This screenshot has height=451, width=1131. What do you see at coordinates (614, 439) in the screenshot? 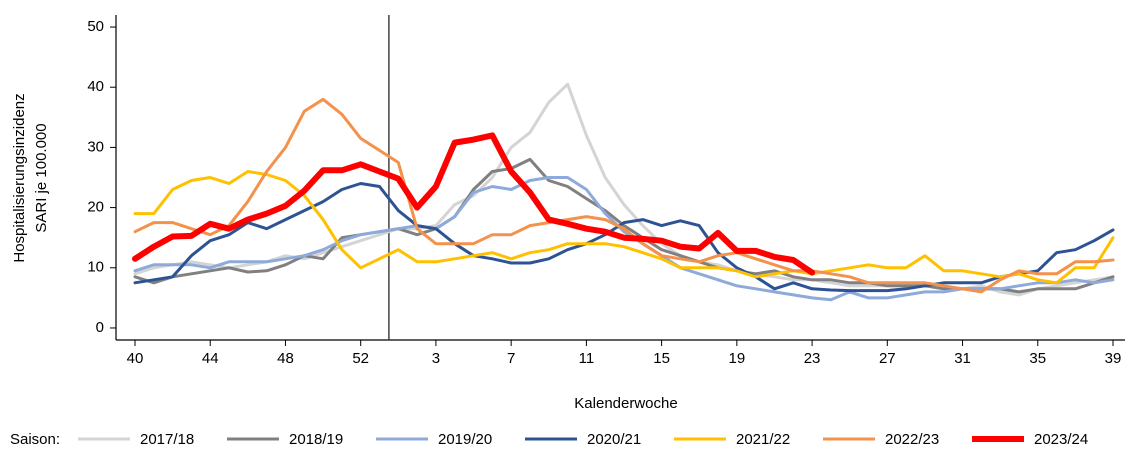
I see `legend-label: 2020/21` at bounding box center [614, 439].